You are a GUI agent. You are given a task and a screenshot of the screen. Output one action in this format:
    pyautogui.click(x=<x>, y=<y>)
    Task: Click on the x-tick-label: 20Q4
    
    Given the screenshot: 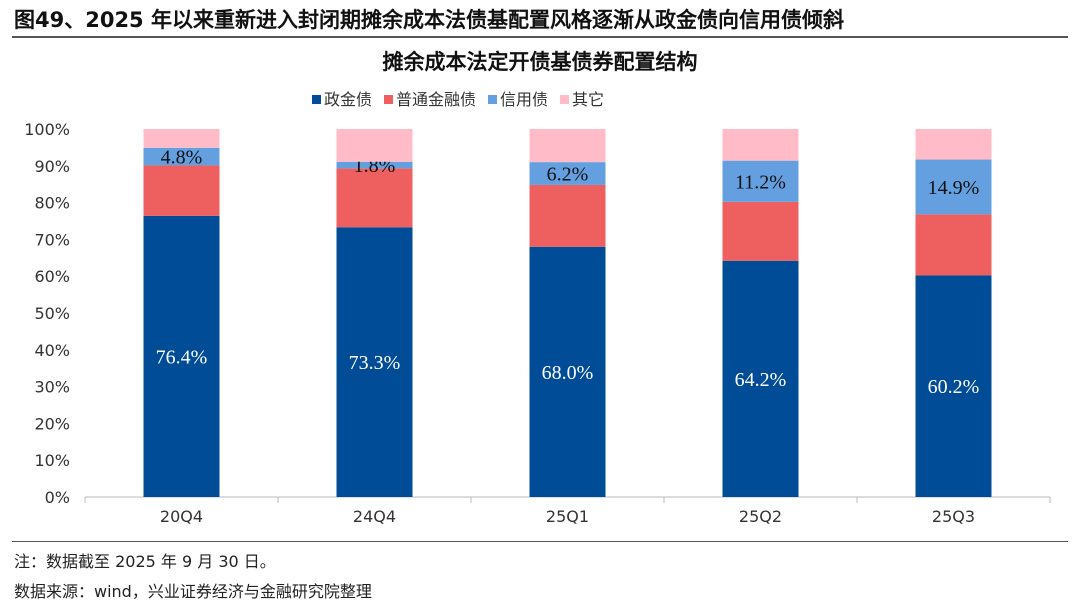 What is the action you would take?
    pyautogui.click(x=181, y=516)
    